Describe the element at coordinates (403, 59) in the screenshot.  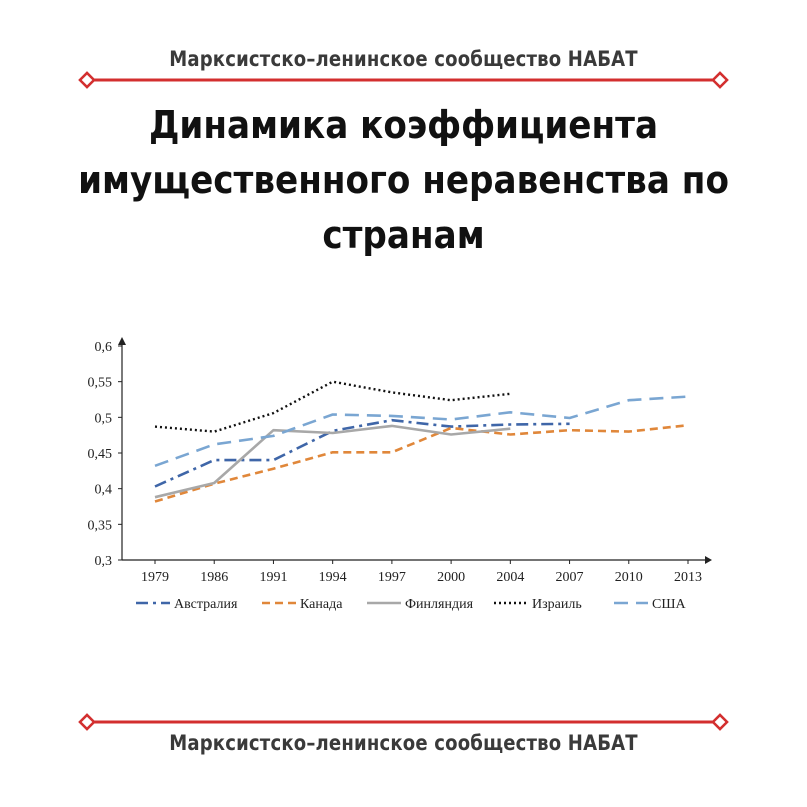
I see `top-banner: Марксистско–ленинское сообщество НАБАТ` at that location.